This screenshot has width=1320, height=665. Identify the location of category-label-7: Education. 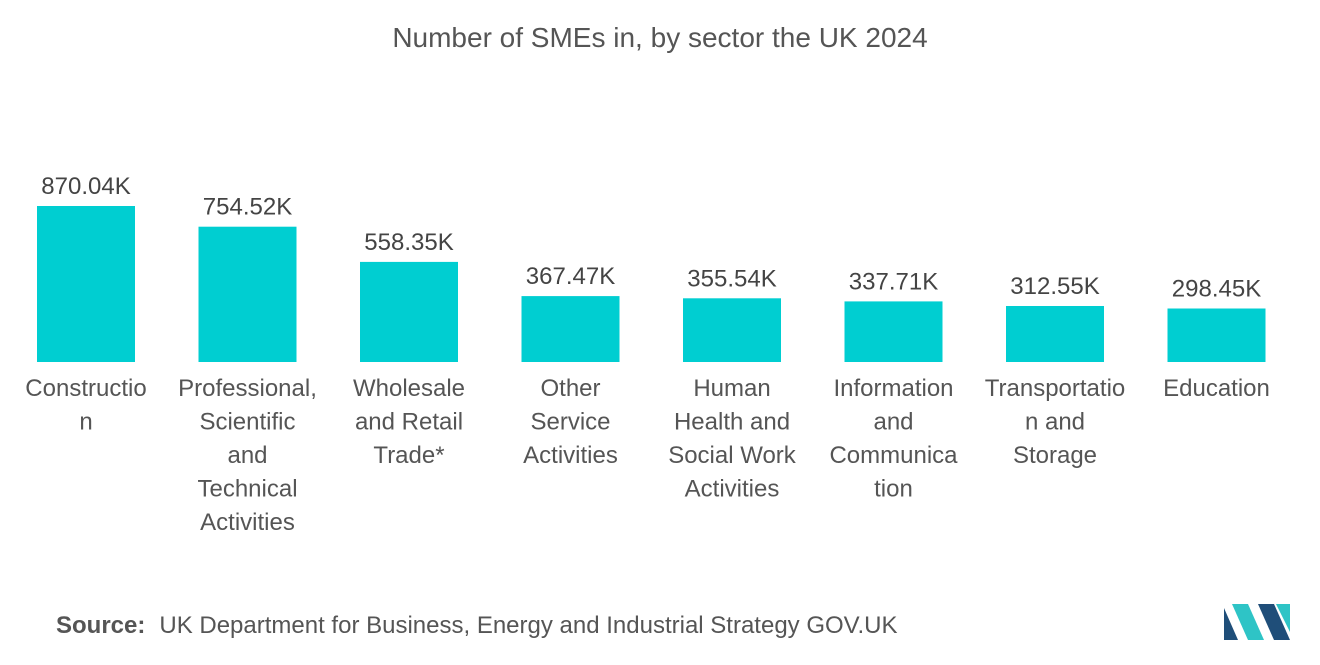
(1216, 388).